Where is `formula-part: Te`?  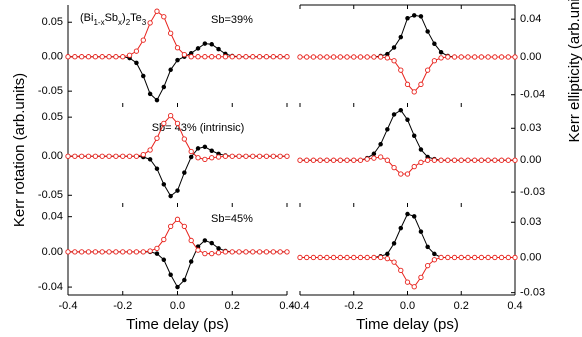 formula-part: Te is located at coordinates (136, 18).